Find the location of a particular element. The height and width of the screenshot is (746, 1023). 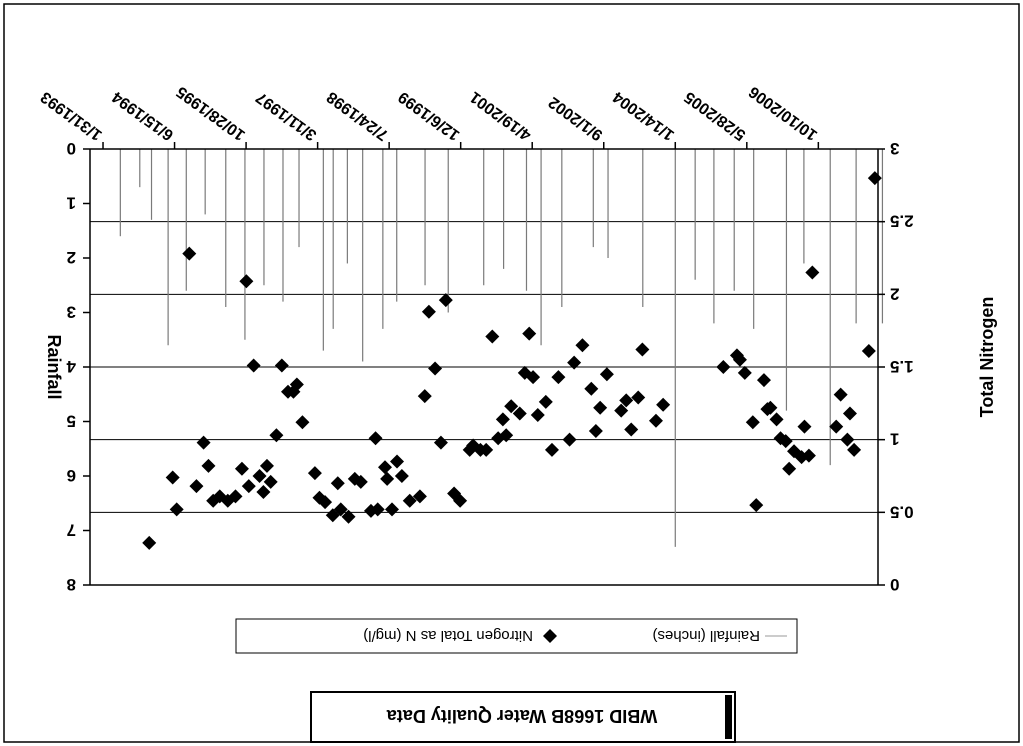

rainfall-tick-label-1: 1 is located at coordinates (71, 203).